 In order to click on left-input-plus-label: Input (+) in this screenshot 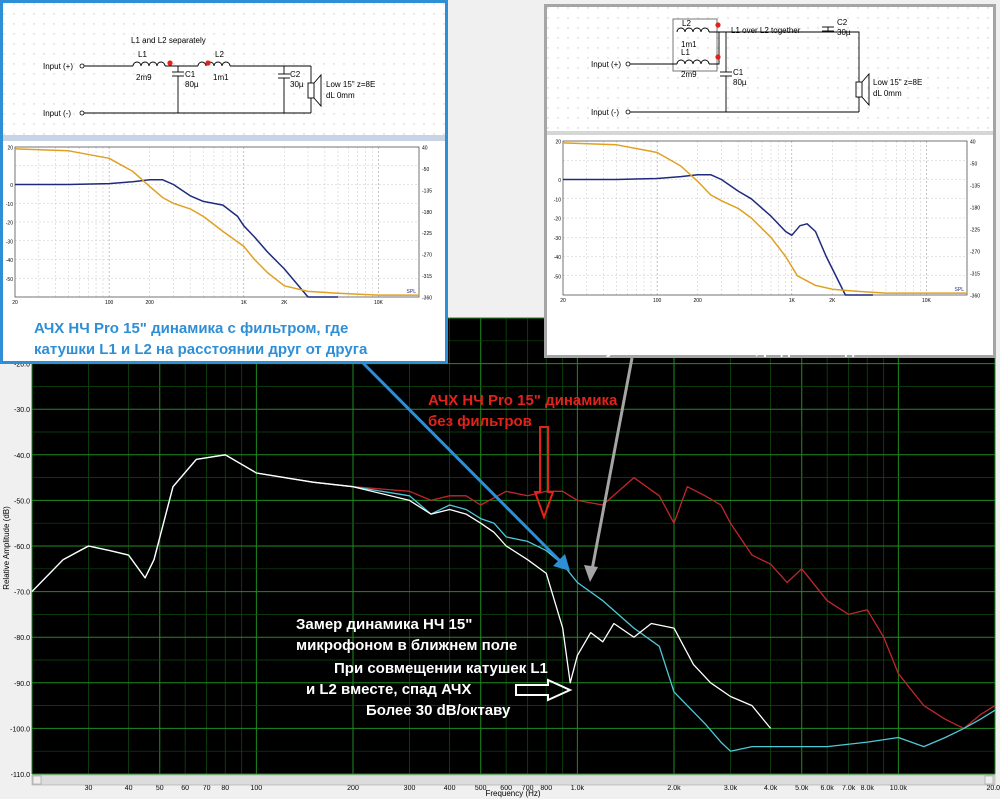, I will do `click(58, 66)`.